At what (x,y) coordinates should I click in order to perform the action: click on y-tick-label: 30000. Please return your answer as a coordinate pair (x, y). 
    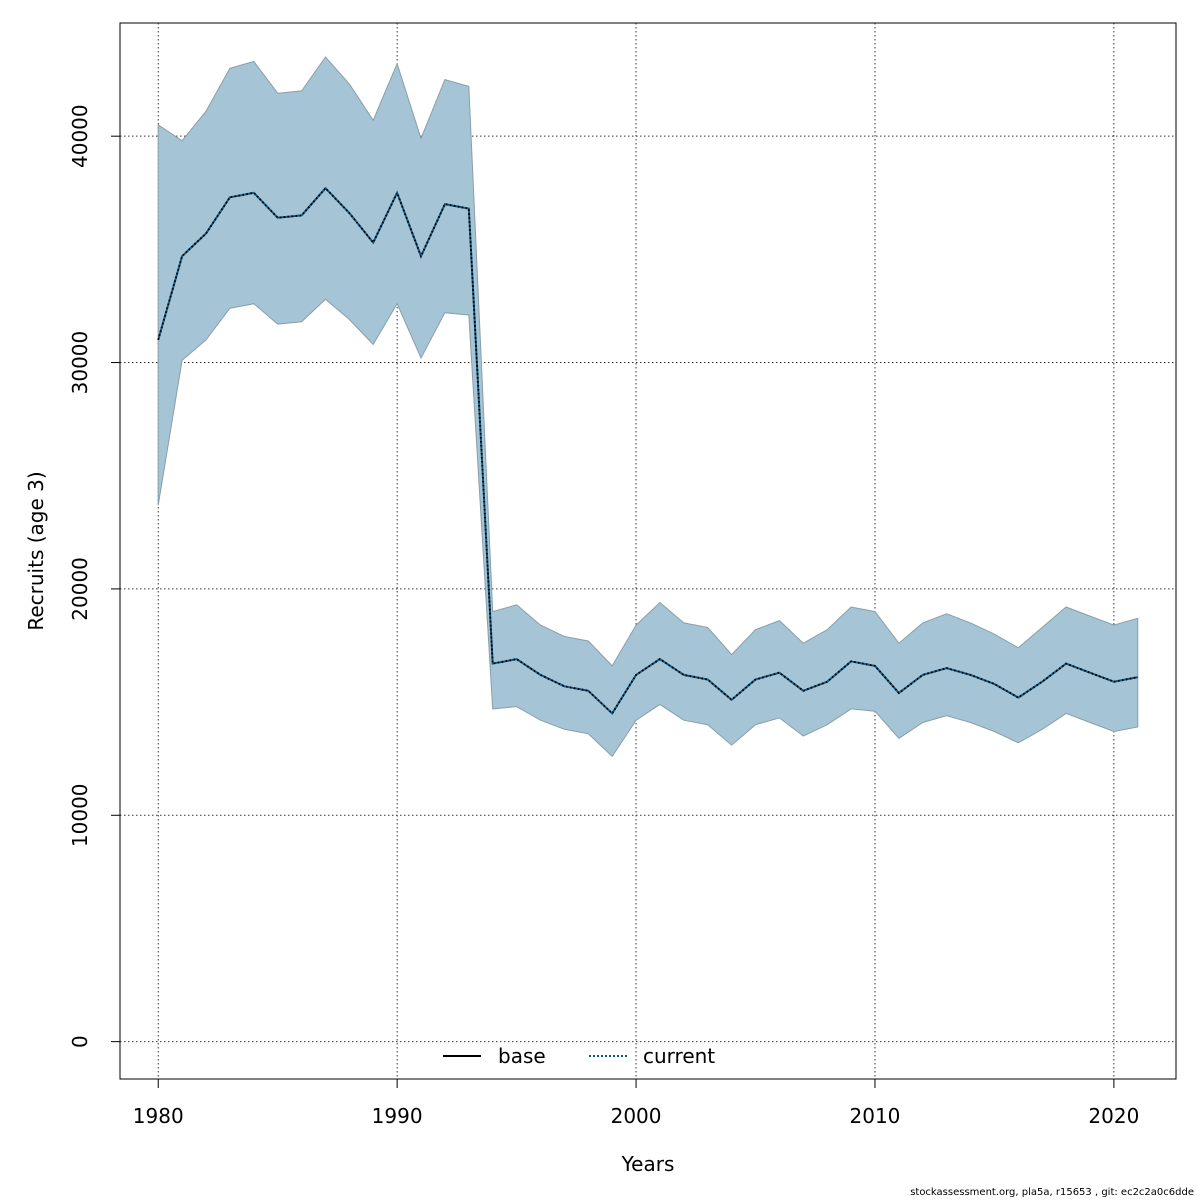
    Looking at the image, I should click on (80, 363).